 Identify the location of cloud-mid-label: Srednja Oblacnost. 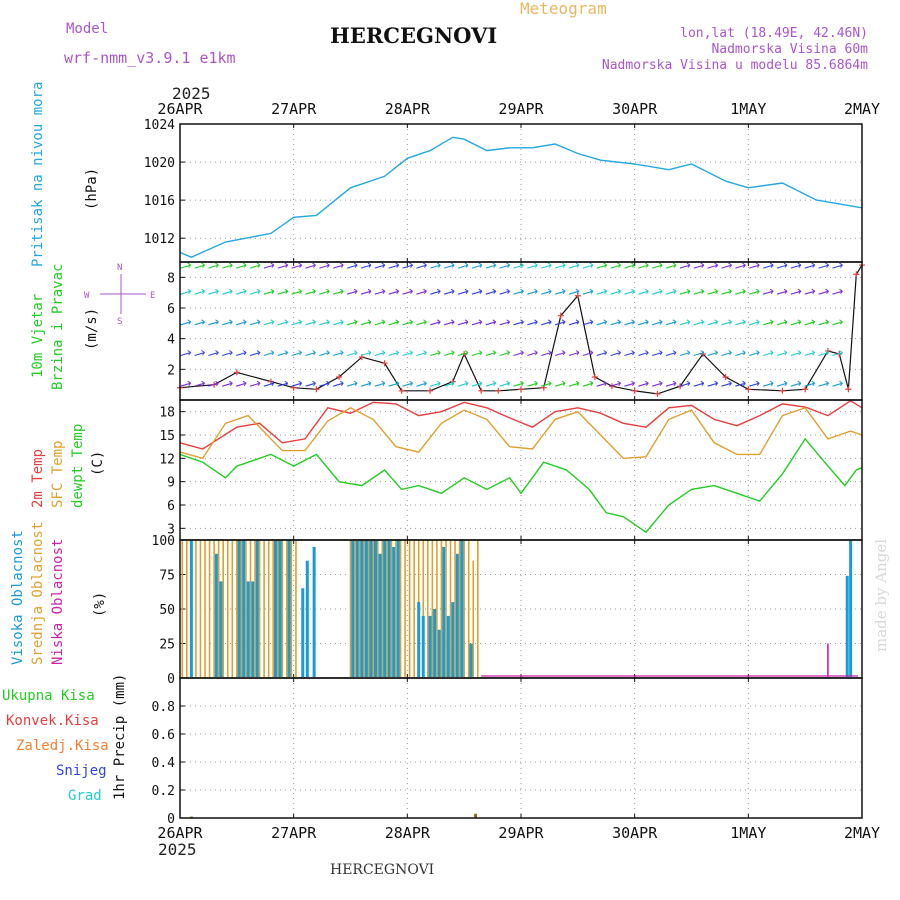
(38, 593).